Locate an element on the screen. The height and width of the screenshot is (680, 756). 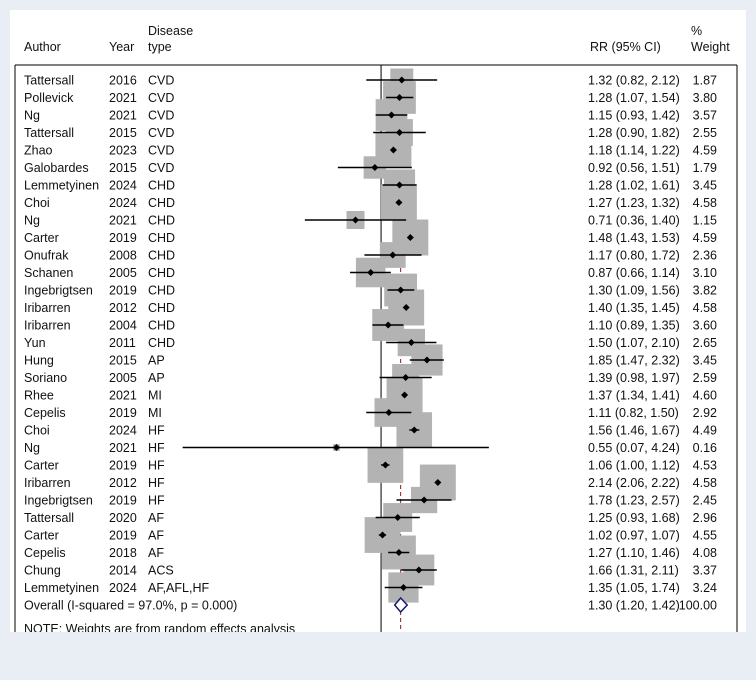
study-rr-ci: 1.37 (1.34, 1.41) is located at coordinates (634, 396).